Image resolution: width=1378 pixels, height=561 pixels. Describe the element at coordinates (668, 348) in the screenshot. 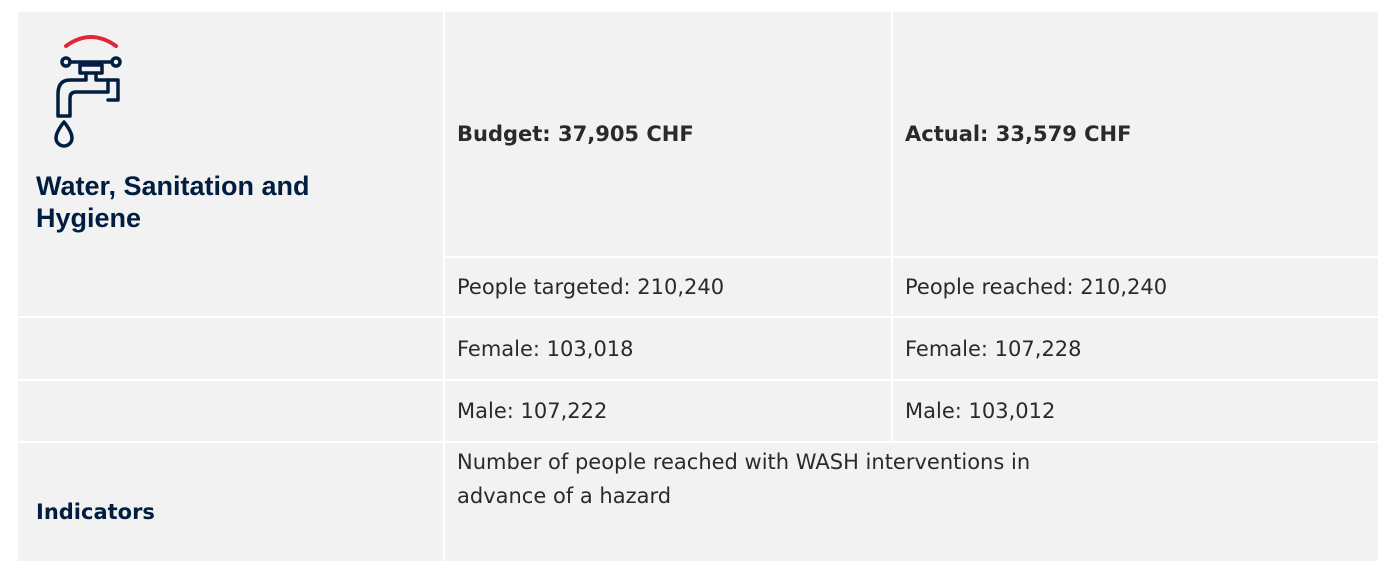

I see `target-cell: Female: 103,018` at that location.